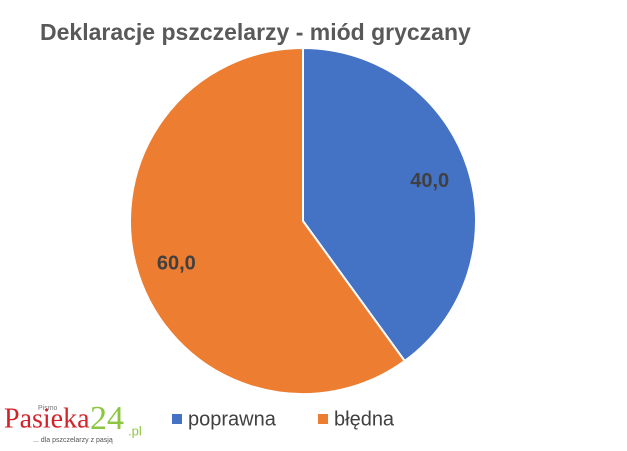 This screenshot has height=451, width=627. What do you see at coordinates (48, 408) in the screenshot?
I see `logo-top: Pismo` at bounding box center [48, 408].